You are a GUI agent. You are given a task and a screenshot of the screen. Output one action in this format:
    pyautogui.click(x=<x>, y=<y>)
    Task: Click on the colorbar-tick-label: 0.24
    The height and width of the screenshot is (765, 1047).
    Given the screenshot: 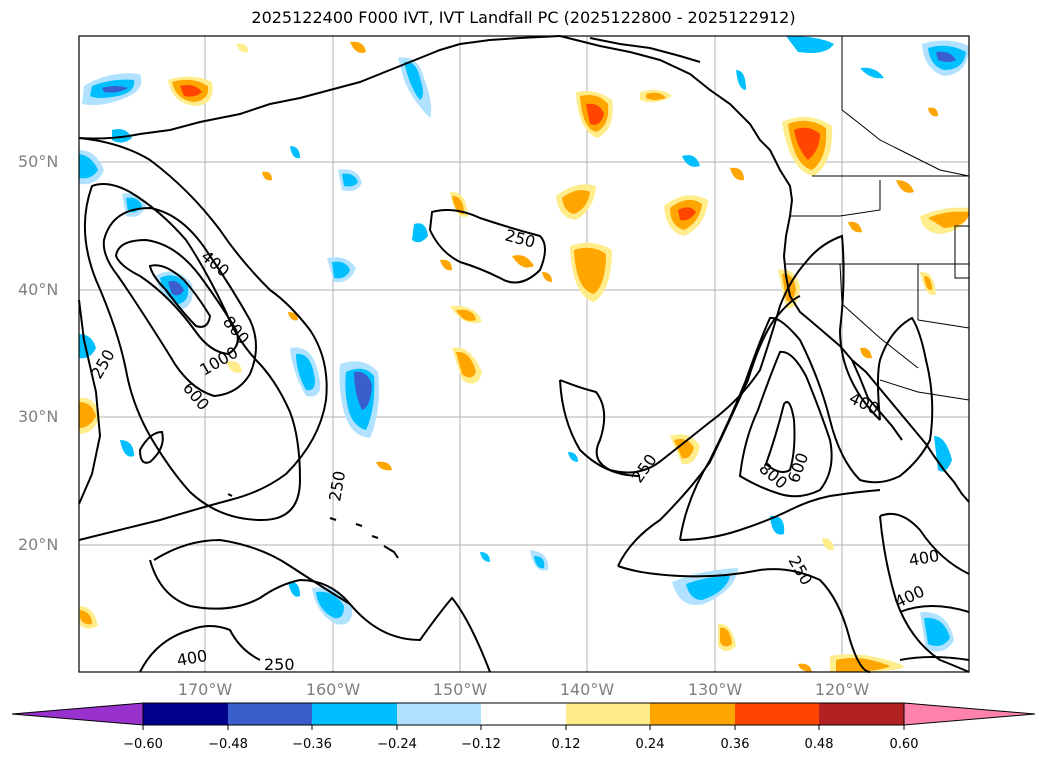 What is the action you would take?
    pyautogui.click(x=650, y=744)
    